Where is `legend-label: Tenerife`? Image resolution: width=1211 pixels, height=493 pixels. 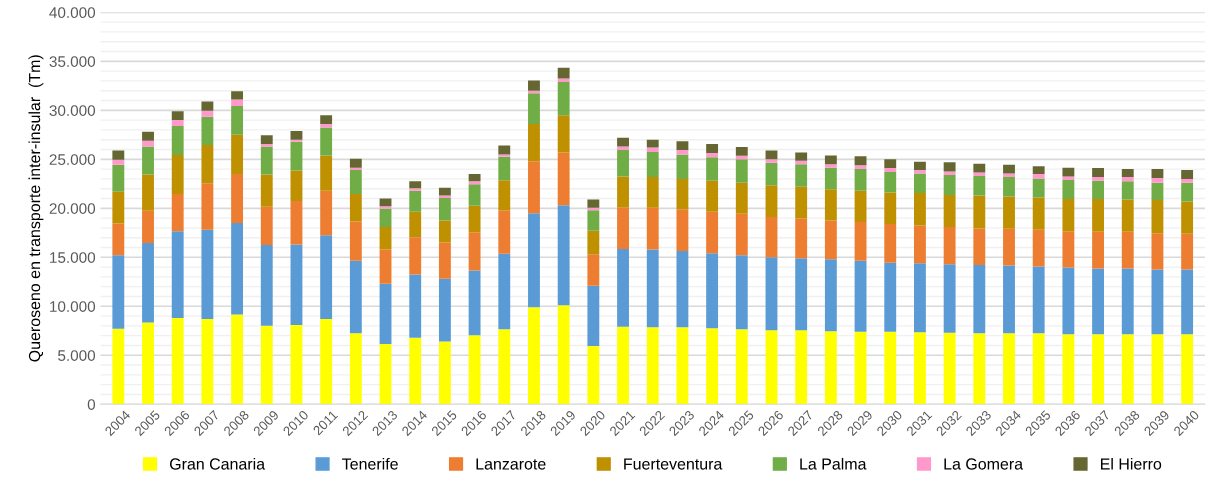 legend-label: Tenerife is located at coordinates (370, 463).